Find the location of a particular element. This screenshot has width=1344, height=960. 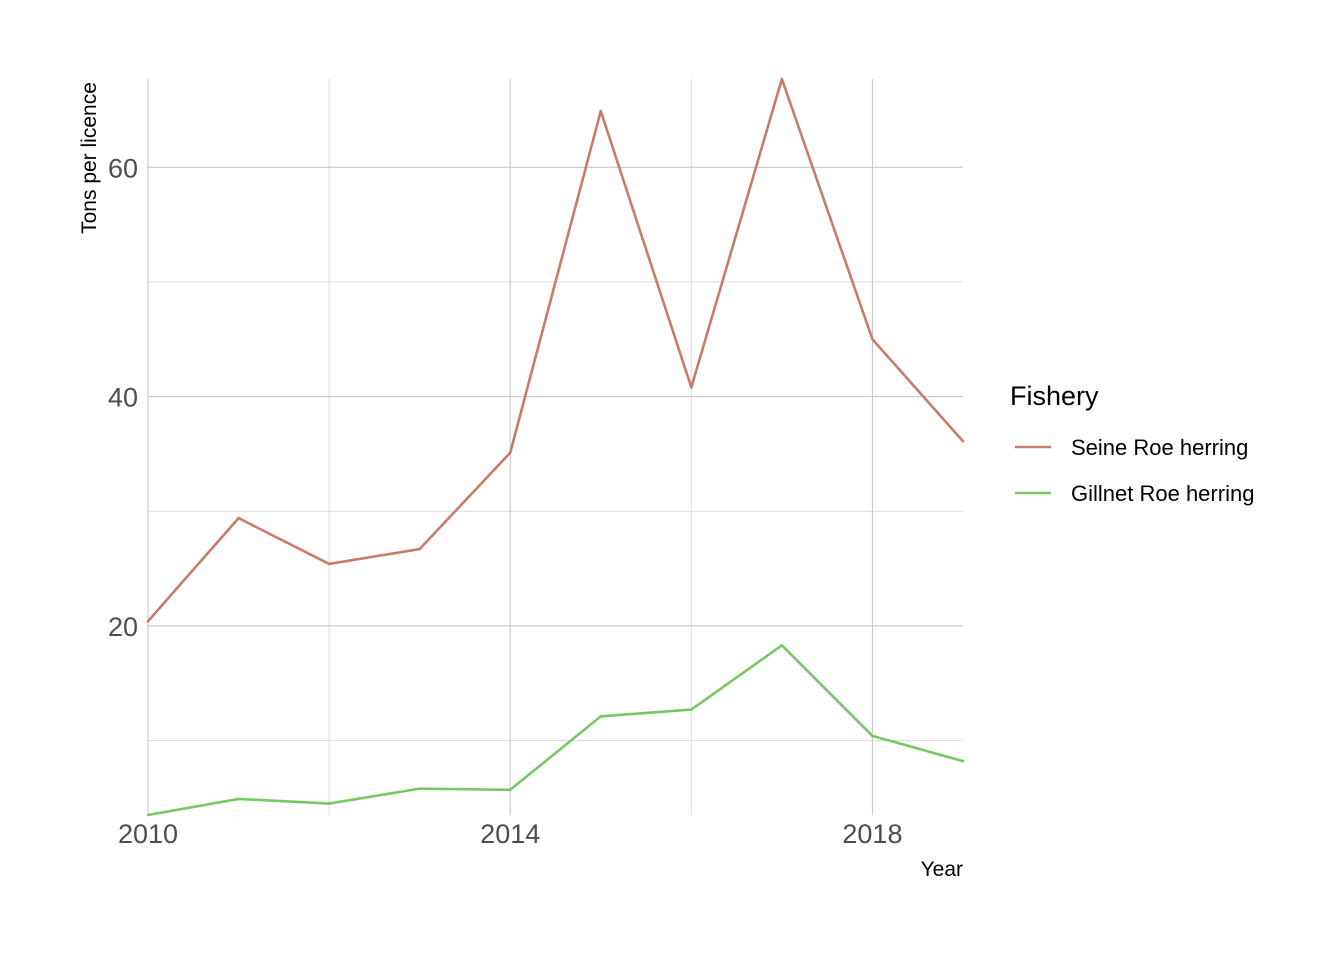

x-tick-label: 2018 is located at coordinates (872, 834).